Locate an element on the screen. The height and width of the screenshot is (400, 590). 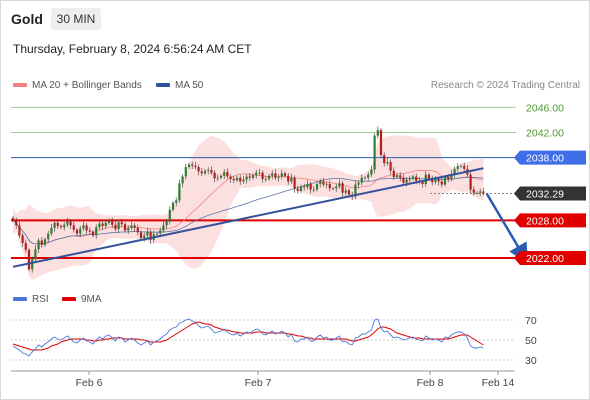
level-label-2: 2038.00 is located at coordinates (545, 159).